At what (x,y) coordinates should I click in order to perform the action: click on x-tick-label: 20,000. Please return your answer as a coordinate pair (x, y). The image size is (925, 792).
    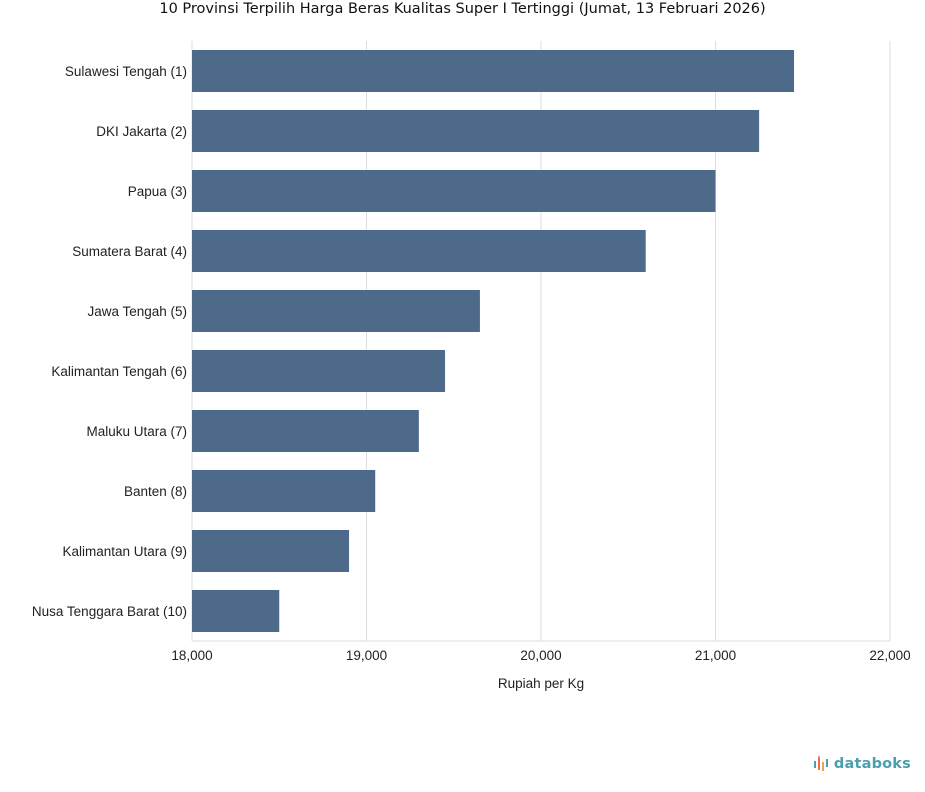
    Looking at the image, I should click on (540, 655).